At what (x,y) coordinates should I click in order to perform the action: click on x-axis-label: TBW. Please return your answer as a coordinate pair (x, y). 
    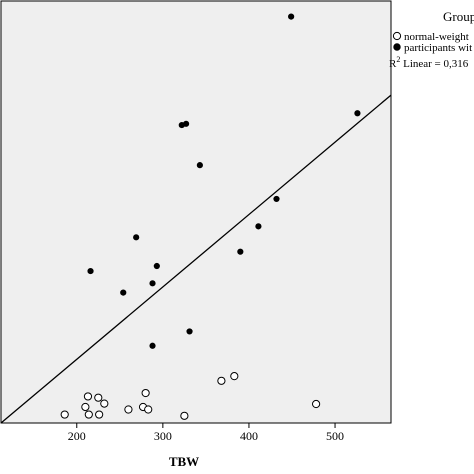
    Looking at the image, I should click on (184, 461).